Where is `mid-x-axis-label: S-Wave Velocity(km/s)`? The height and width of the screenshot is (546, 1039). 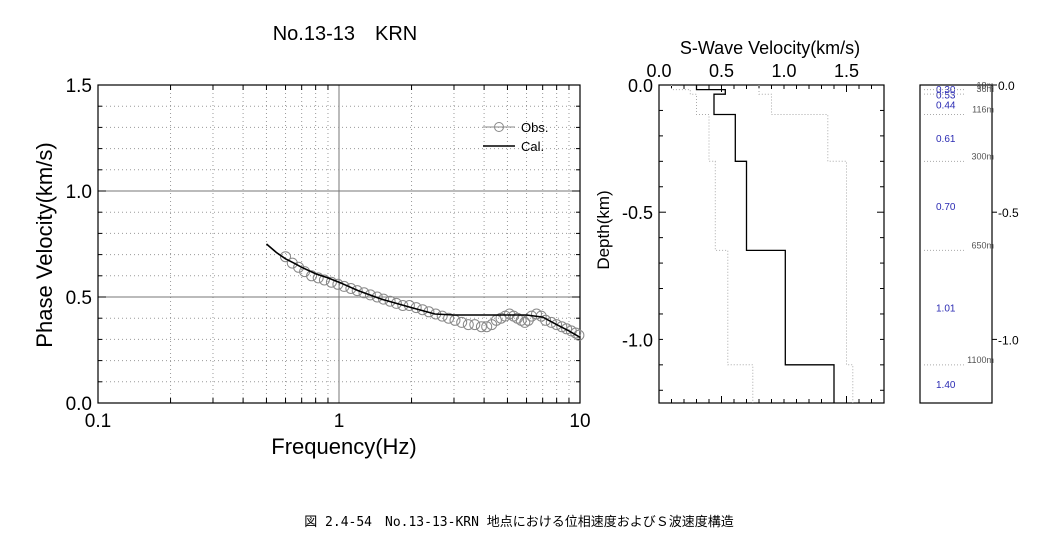
mid-x-axis-label: S-Wave Velocity(km/s) is located at coordinates (770, 48).